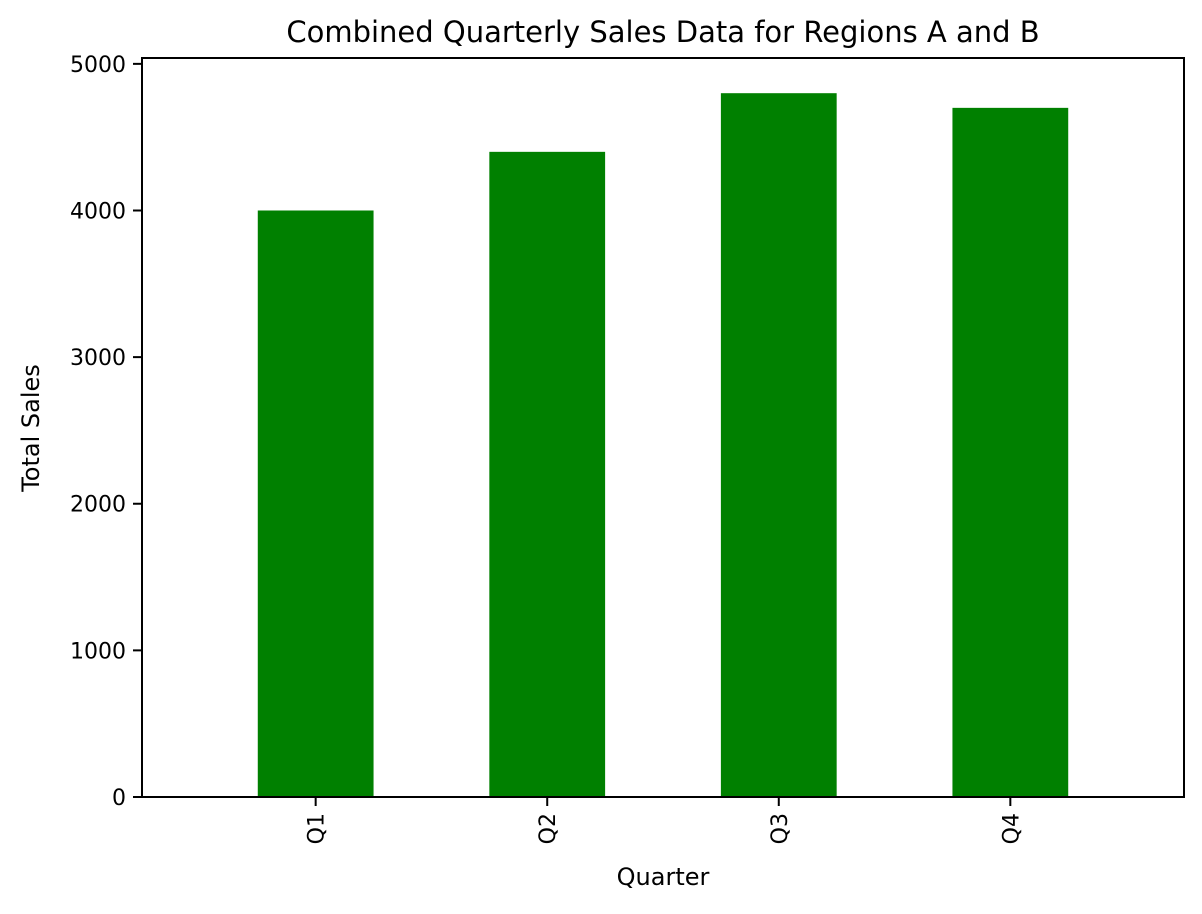 Image resolution: width=1202 pixels, height=914 pixels. What do you see at coordinates (98, 211) in the screenshot?
I see `y-tick-label: 4000` at bounding box center [98, 211].